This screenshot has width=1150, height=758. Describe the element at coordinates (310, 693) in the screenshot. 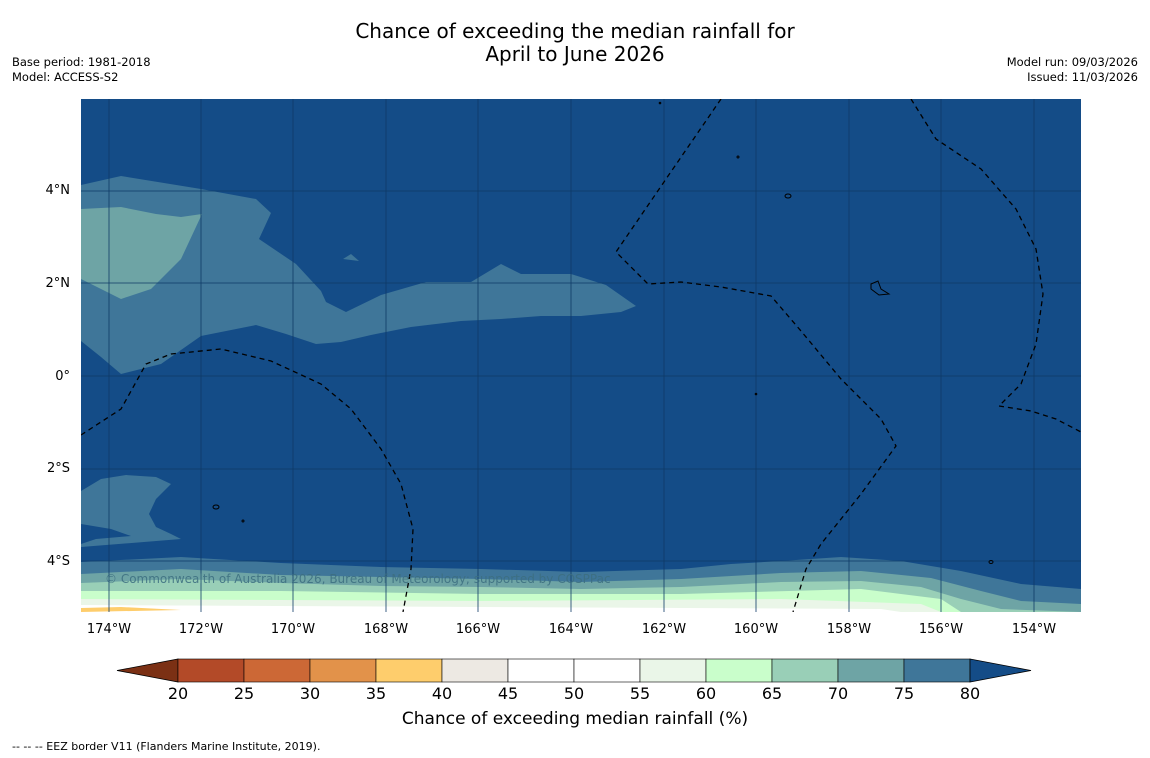

I see `colorbar-tick-30: 30` at that location.